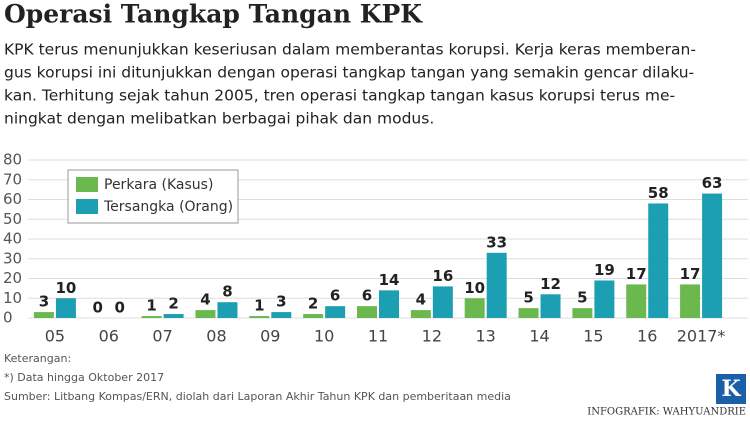 This screenshot has width=750, height=421. I want to click on y-tick-label: 50, so click(12, 219).